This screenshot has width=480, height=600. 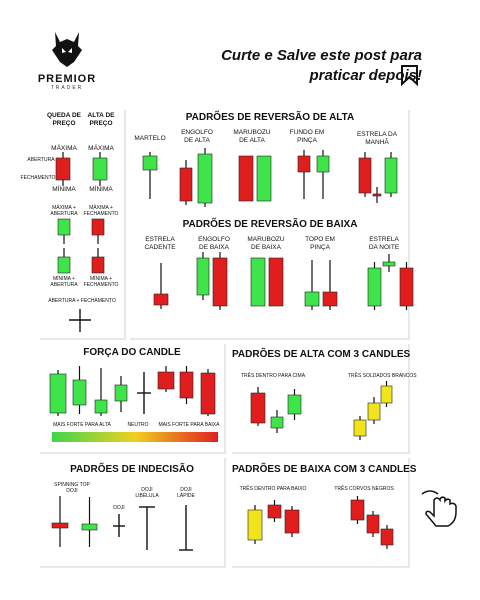 What do you see at coordinates (270, 224) in the screenshot?
I see `reversao-baixa-title: PADRÕES DE REVERSÃO DE BAIXA` at bounding box center [270, 224].